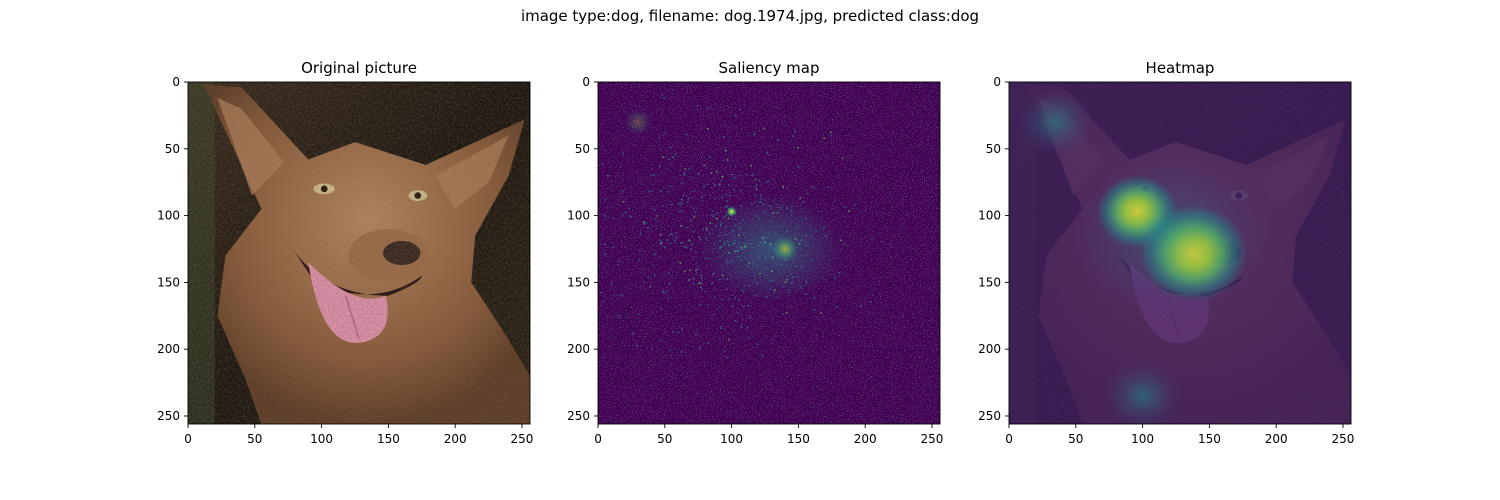 The image size is (1500, 500). What do you see at coordinates (359, 68) in the screenshot?
I see `panel-title: Original picture` at bounding box center [359, 68].